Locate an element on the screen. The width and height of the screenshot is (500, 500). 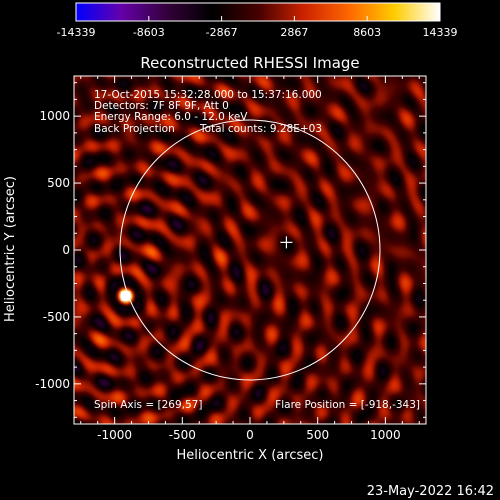
flare-source-marker is located at coordinates (126, 296).